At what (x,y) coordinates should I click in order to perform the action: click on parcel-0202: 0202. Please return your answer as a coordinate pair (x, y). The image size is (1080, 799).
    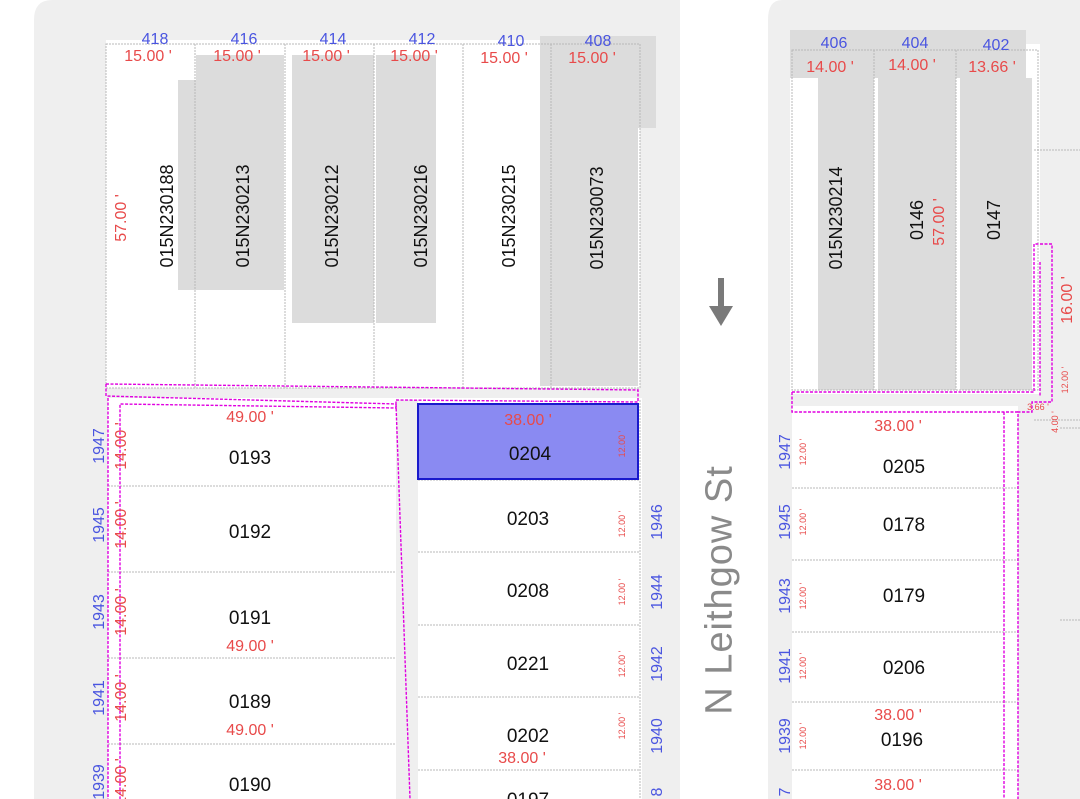
    Looking at the image, I should click on (528, 736).